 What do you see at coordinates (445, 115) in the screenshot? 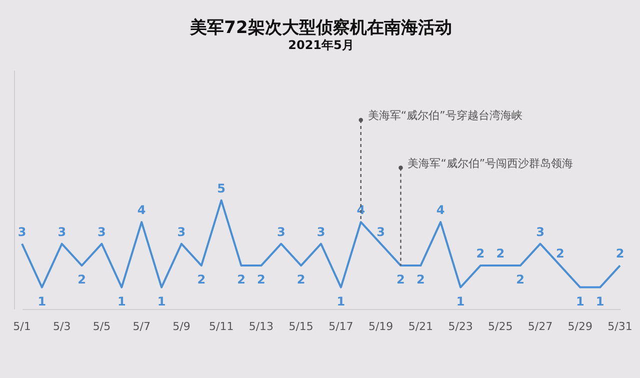
I see `annotation: 美海军“威尔伯”号穿越台湾海峡` at bounding box center [445, 115].